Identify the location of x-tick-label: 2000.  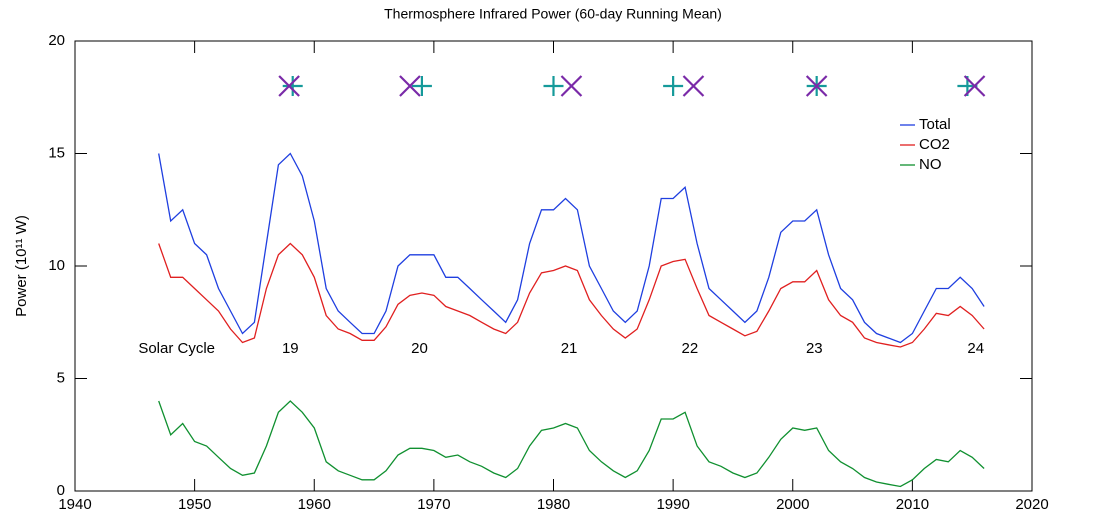
(792, 504).